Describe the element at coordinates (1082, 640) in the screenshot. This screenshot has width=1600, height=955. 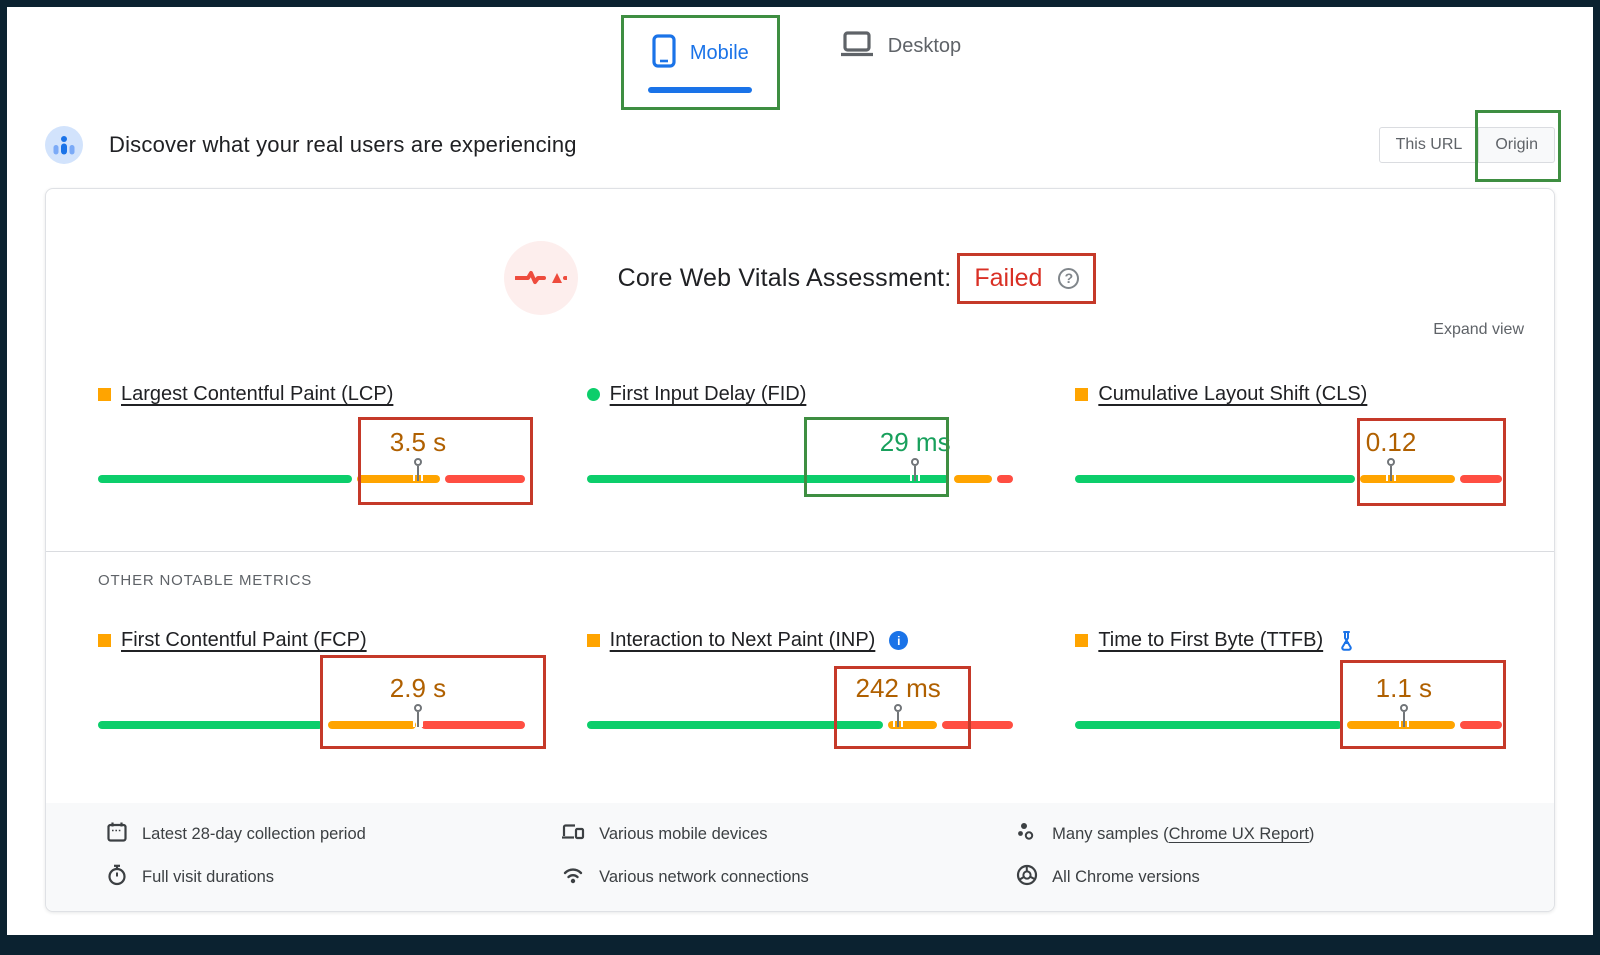
I see `ttfb-status-marker` at that location.